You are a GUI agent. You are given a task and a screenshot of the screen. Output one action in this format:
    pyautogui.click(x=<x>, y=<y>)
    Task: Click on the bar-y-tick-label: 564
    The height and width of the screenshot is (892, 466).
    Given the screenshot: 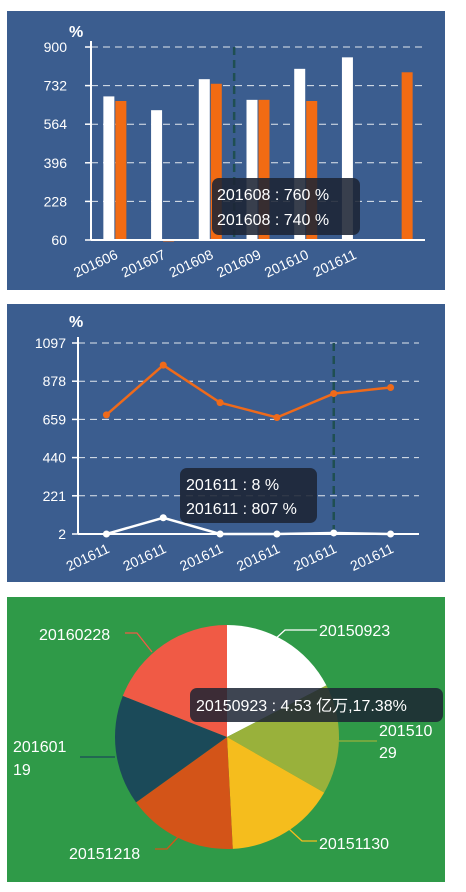 What is the action you would take?
    pyautogui.click(x=56, y=124)
    